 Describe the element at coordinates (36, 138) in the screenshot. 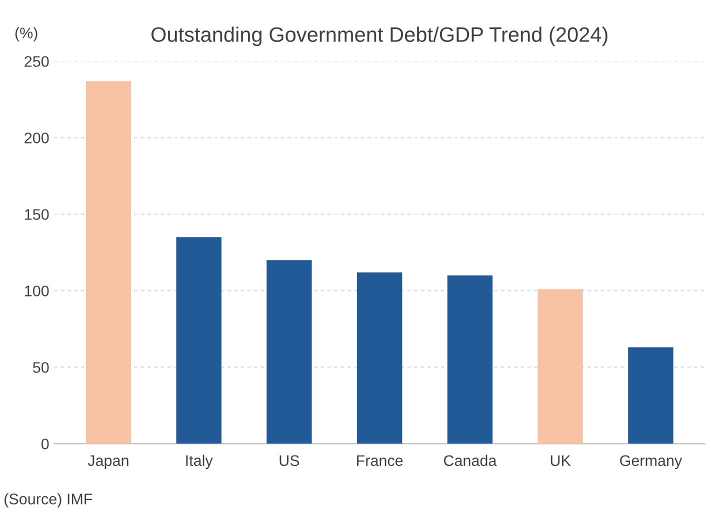

I see `y-tick-label: 200` at that location.